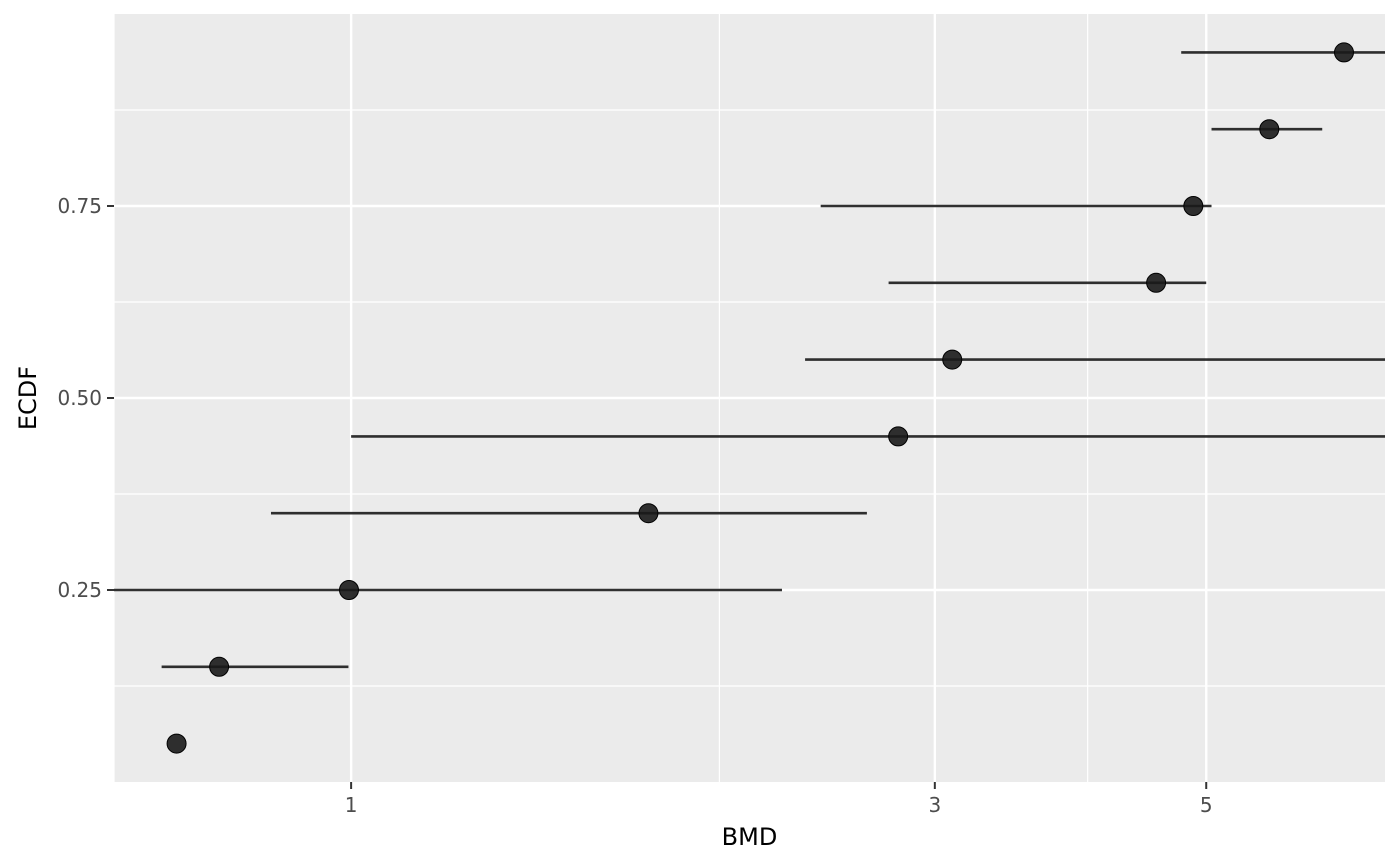 This screenshot has width=1400, height=866. I want to click on y-axis-title: ECDF, so click(28, 398).